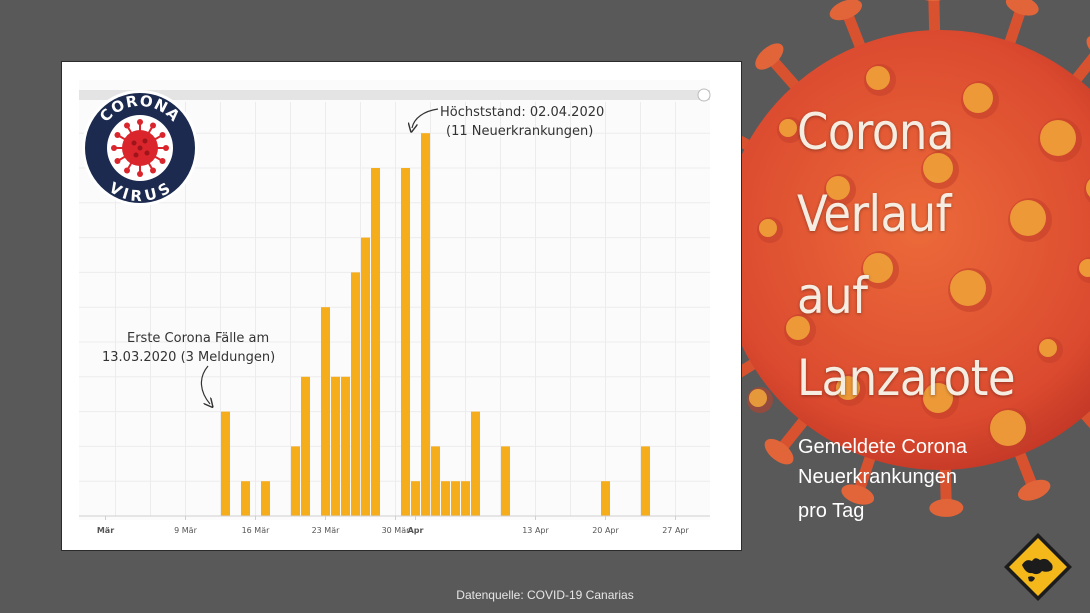 This screenshot has height=613, width=1090. What do you see at coordinates (295, 481) in the screenshot?
I see `bar-20.03.` at bounding box center [295, 481].